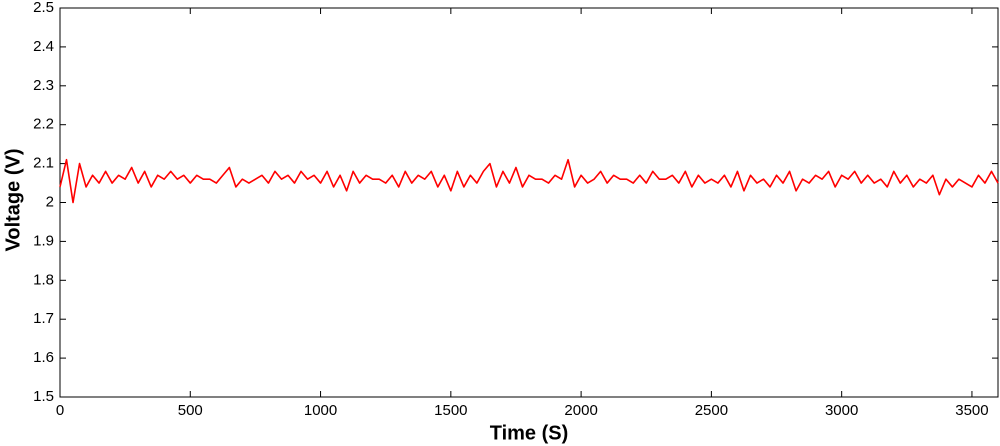  What do you see at coordinates (450, 410) in the screenshot?
I see `x-tick-label: 1500` at bounding box center [450, 410].